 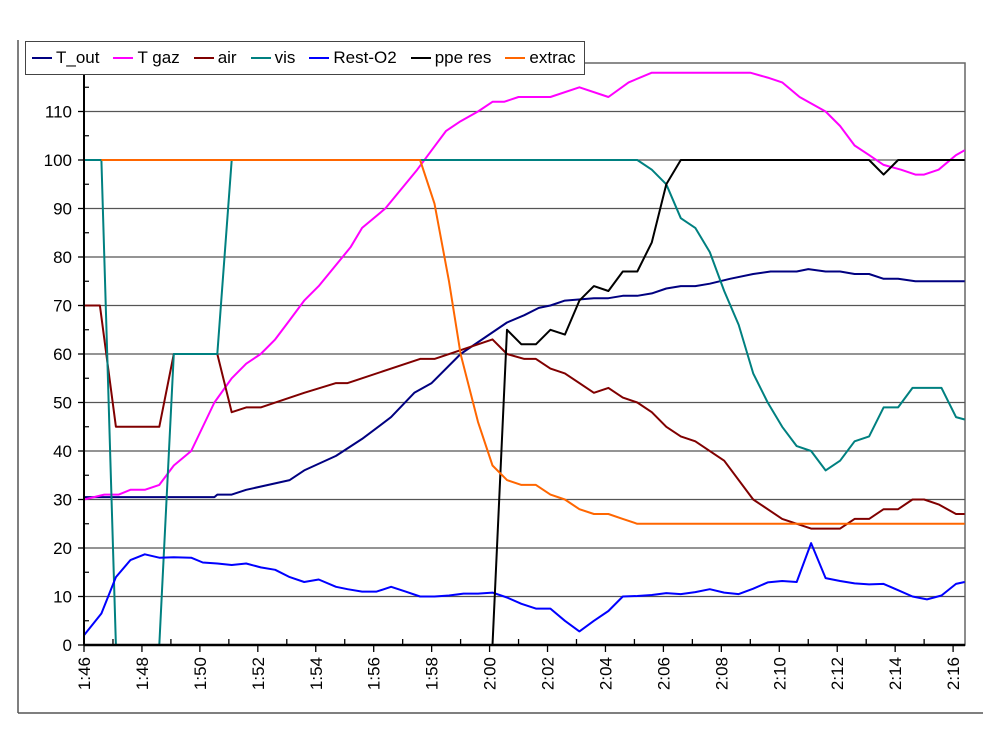 I want to click on y-tick-label: 60, so click(x=62, y=354).